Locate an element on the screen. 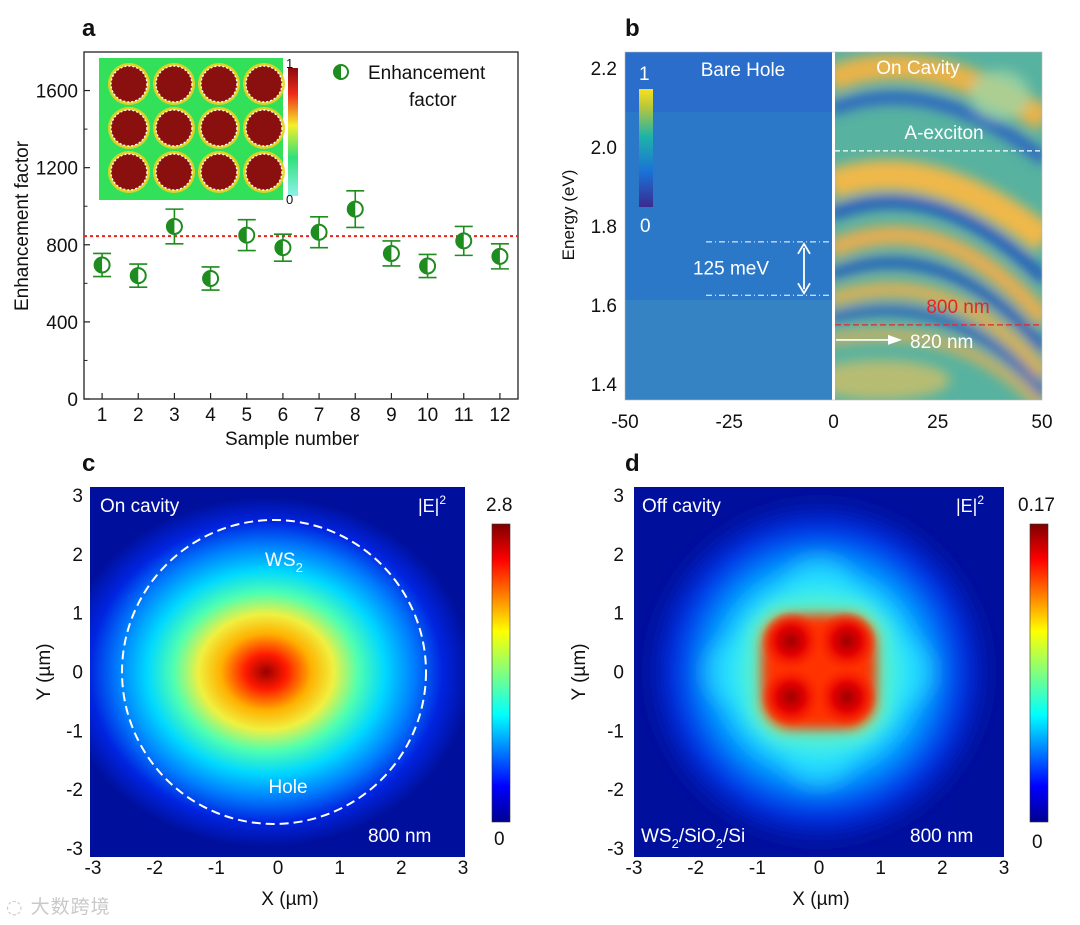 The height and width of the screenshot is (925, 1080). panel-d-colorbar-max: 0.17 is located at coordinates (1036, 505).